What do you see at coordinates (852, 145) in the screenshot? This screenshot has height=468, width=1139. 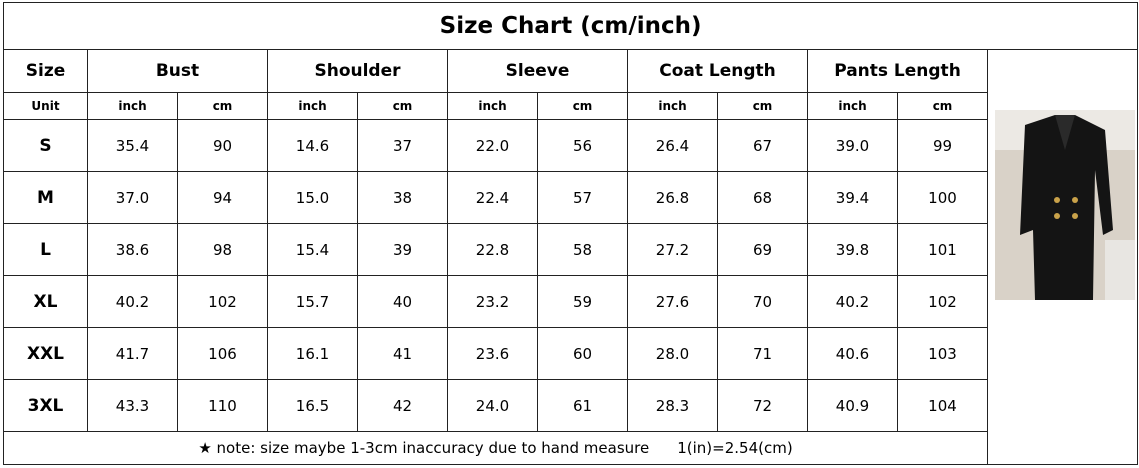 I see `value-cell: 39.0` at bounding box center [852, 145].